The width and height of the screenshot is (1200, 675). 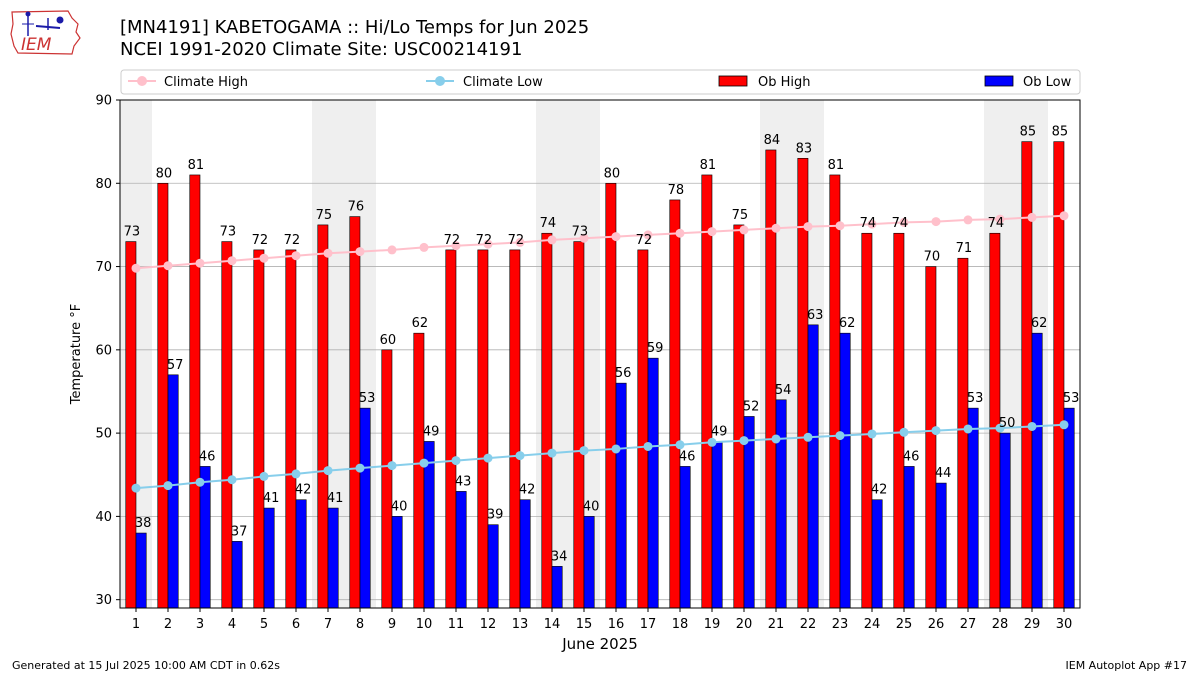 What do you see at coordinates (840, 624) in the screenshot?
I see `x-tick-label: 23` at bounding box center [840, 624].